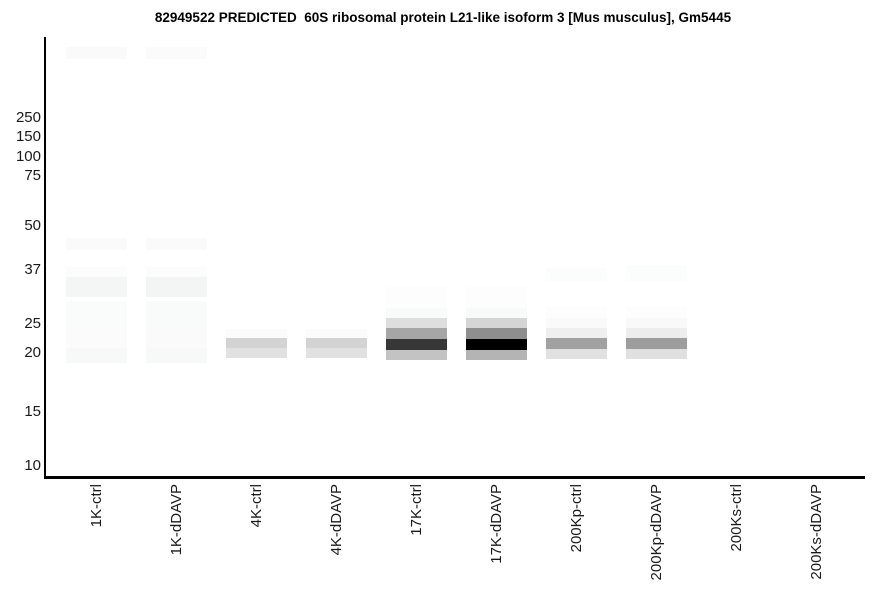 The height and width of the screenshot is (595, 886). What do you see at coordinates (32, 269) in the screenshot?
I see `mw-marker-label: 37` at bounding box center [32, 269].